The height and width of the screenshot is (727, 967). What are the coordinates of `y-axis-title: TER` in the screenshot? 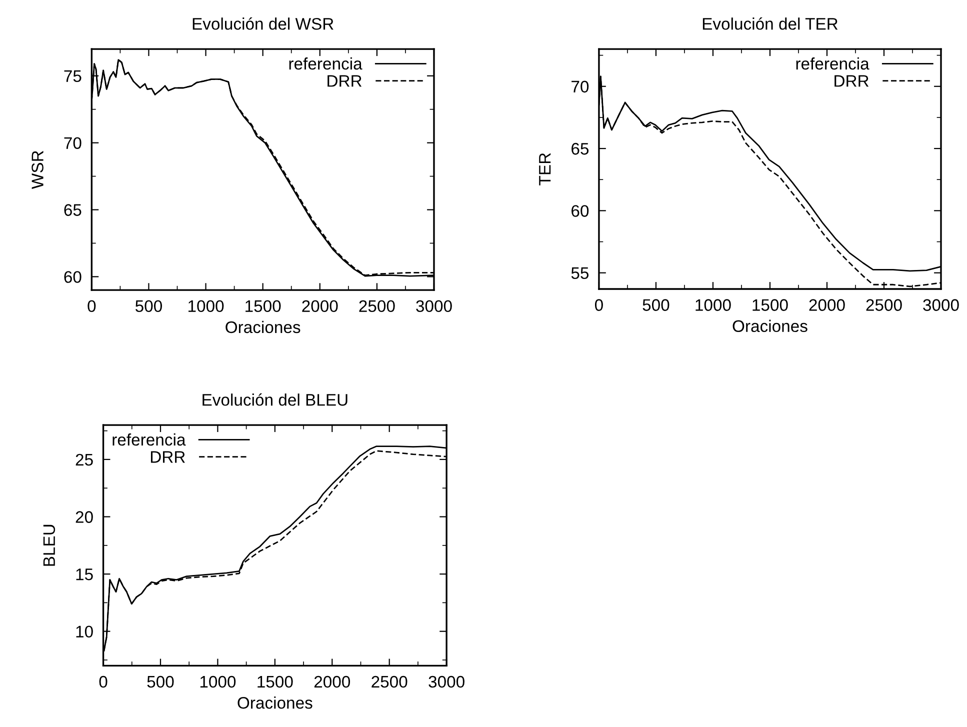 It's located at (545, 169).